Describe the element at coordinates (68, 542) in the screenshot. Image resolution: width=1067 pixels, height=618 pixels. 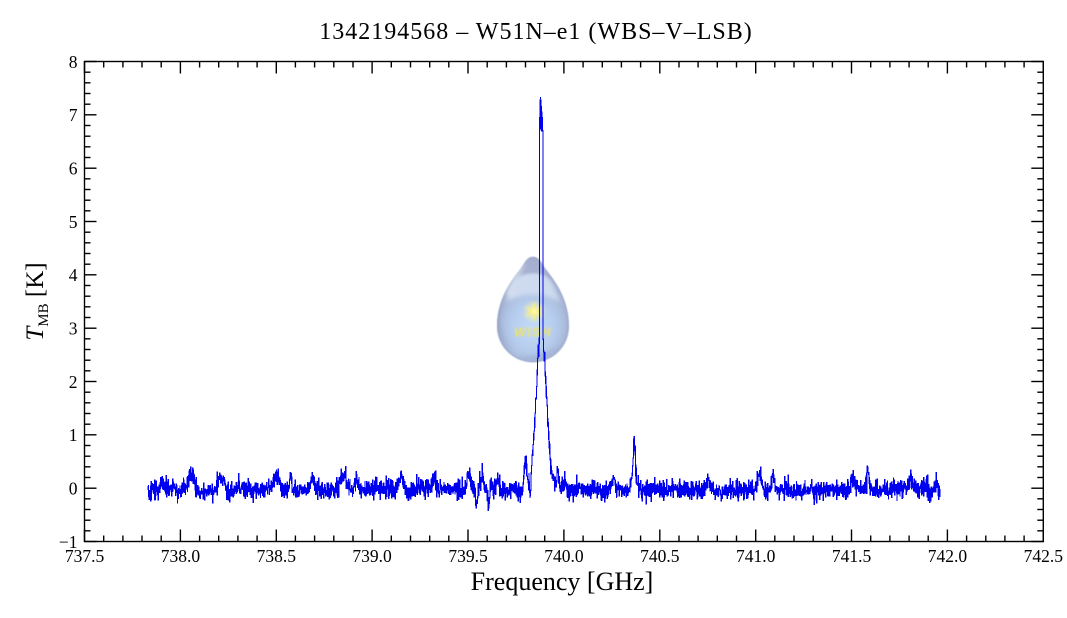
I see `svg-text: −1` at that location.